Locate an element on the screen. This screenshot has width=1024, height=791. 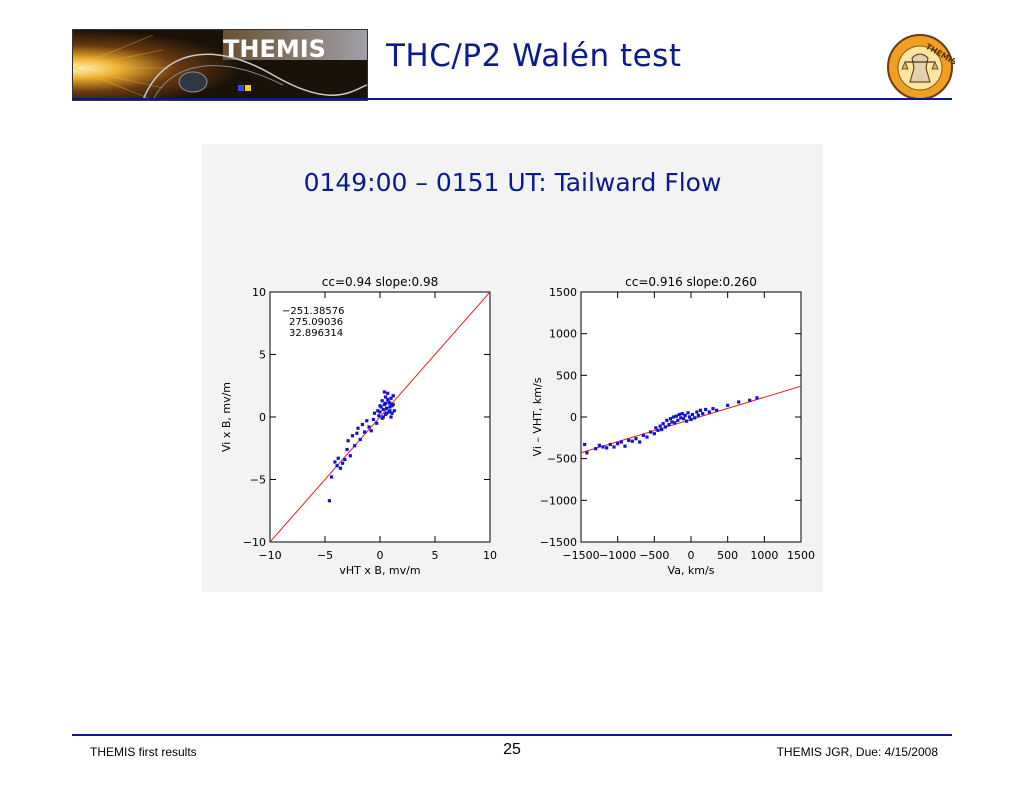
plot-title: cc=0.916 slope:0.260 is located at coordinates (691, 282).